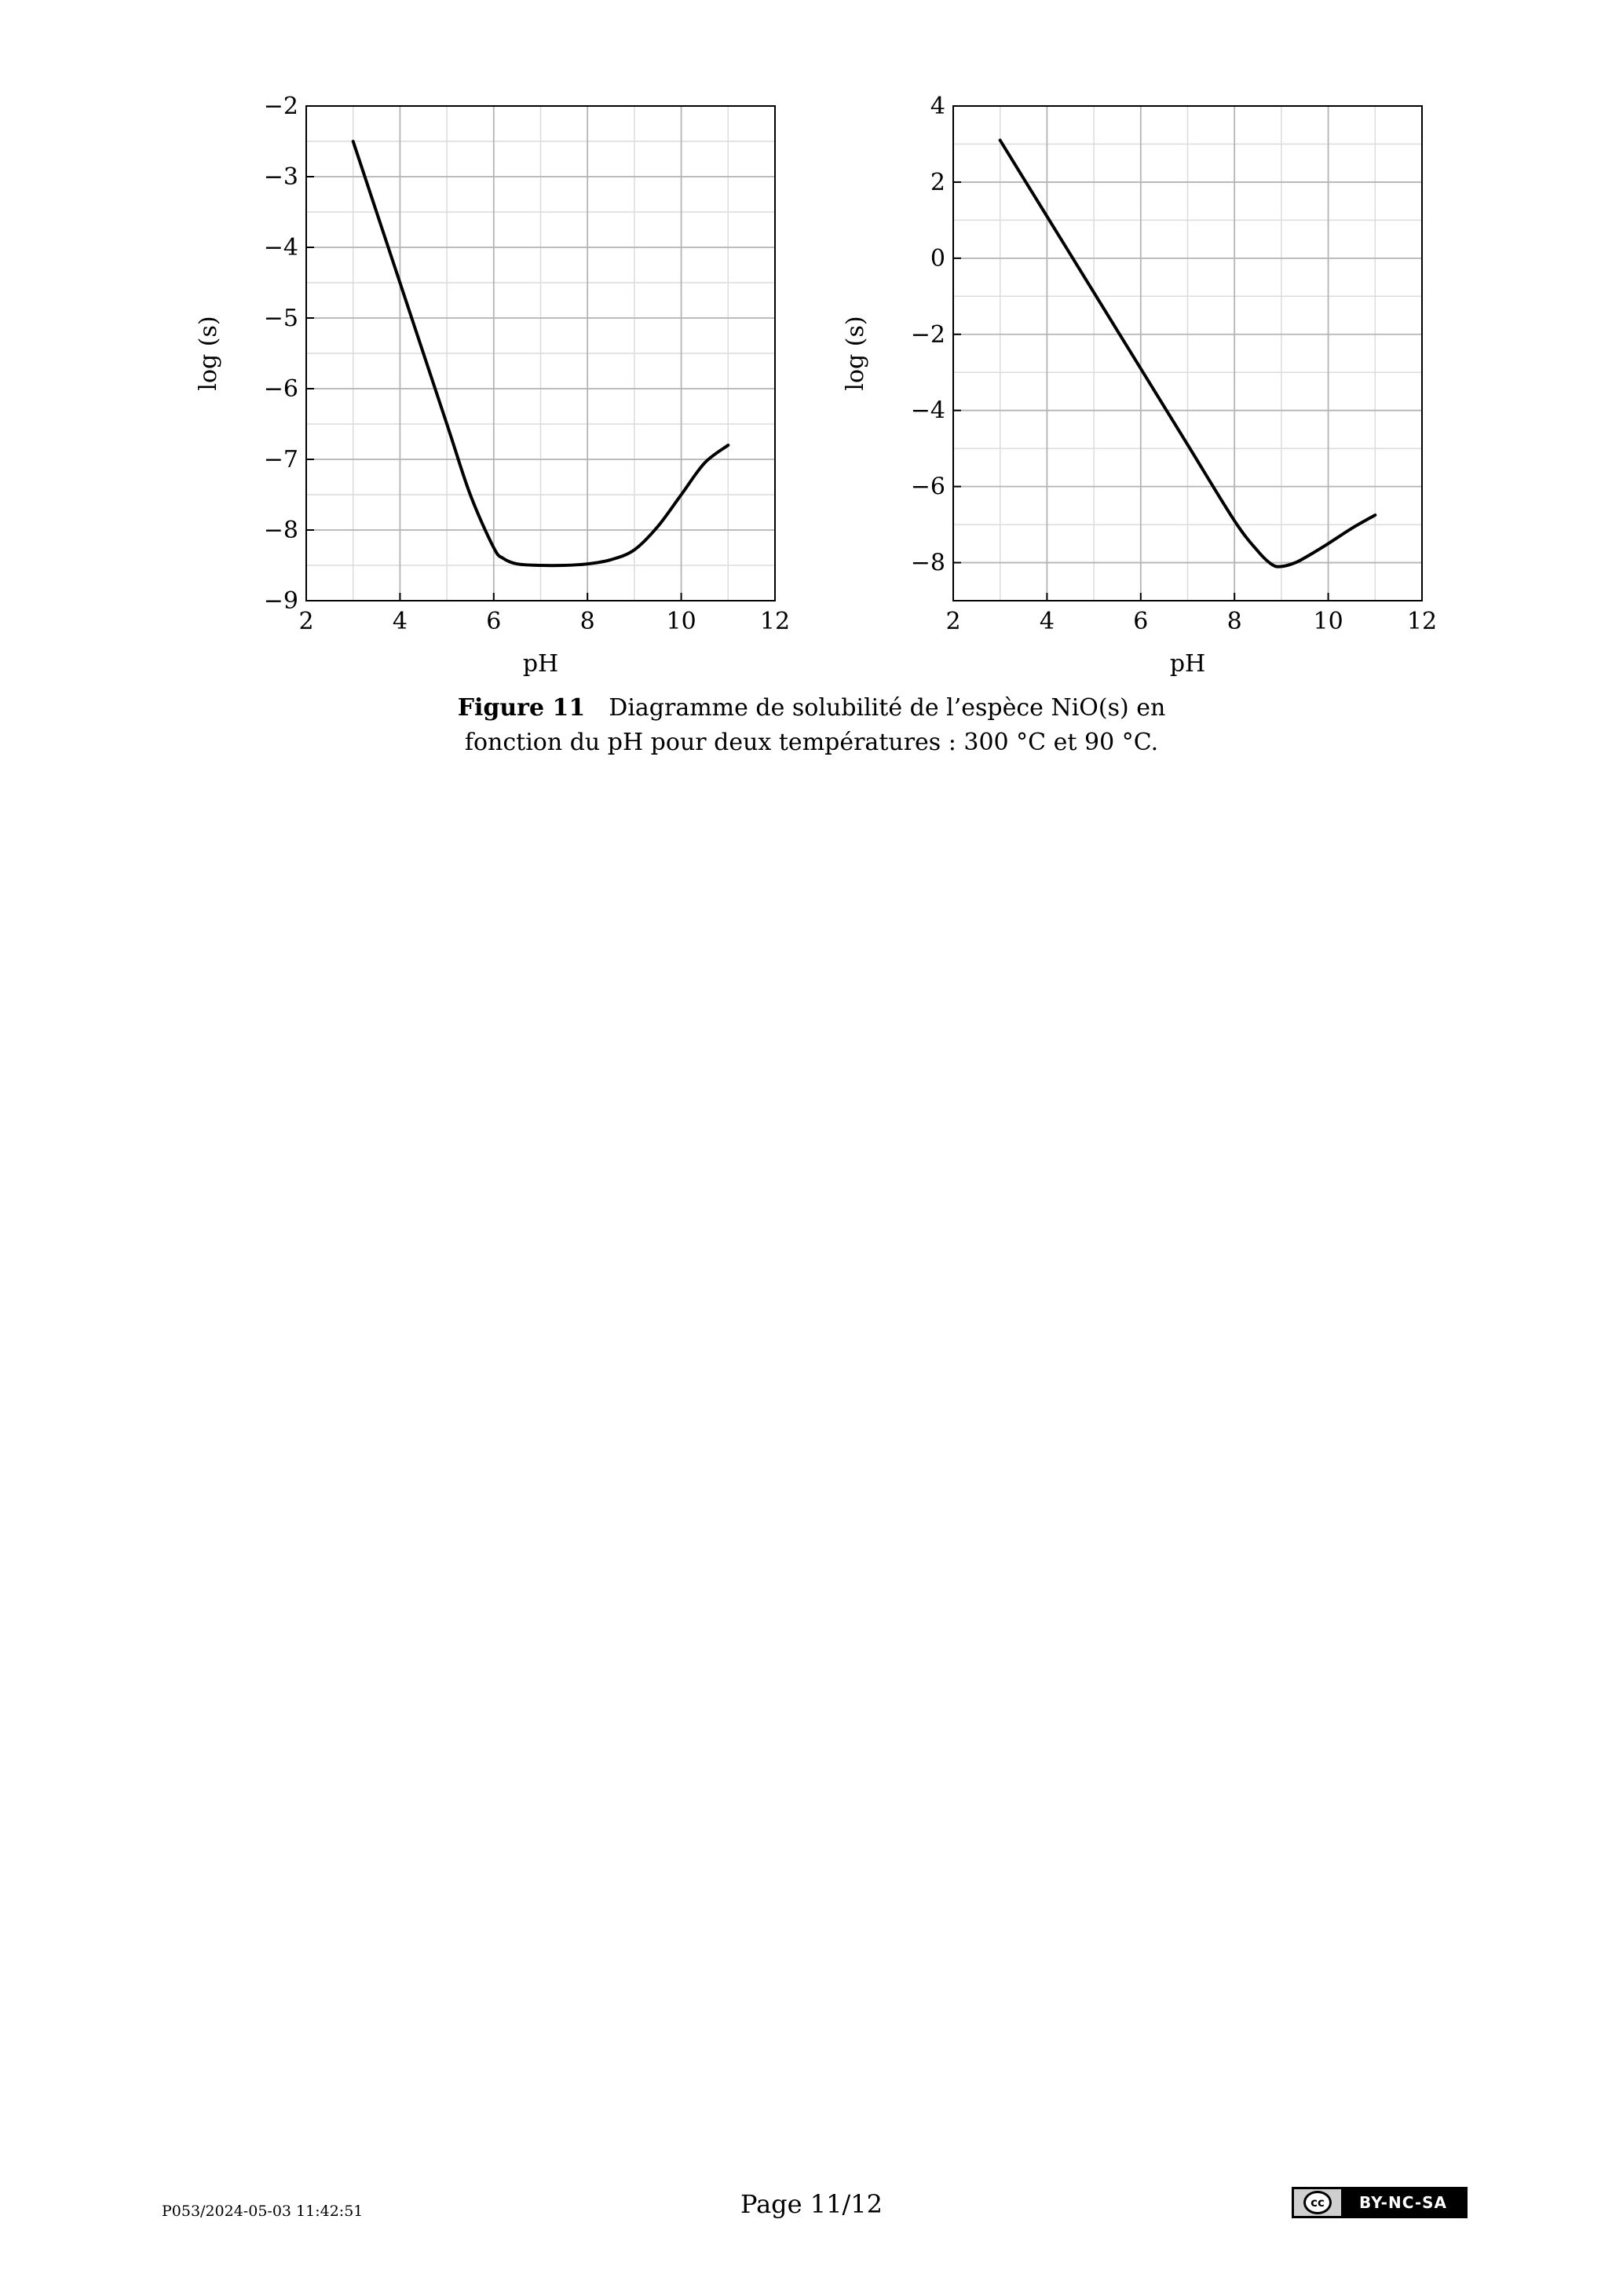  I want to click on cc-icon-text: cc, so click(1317, 2202).